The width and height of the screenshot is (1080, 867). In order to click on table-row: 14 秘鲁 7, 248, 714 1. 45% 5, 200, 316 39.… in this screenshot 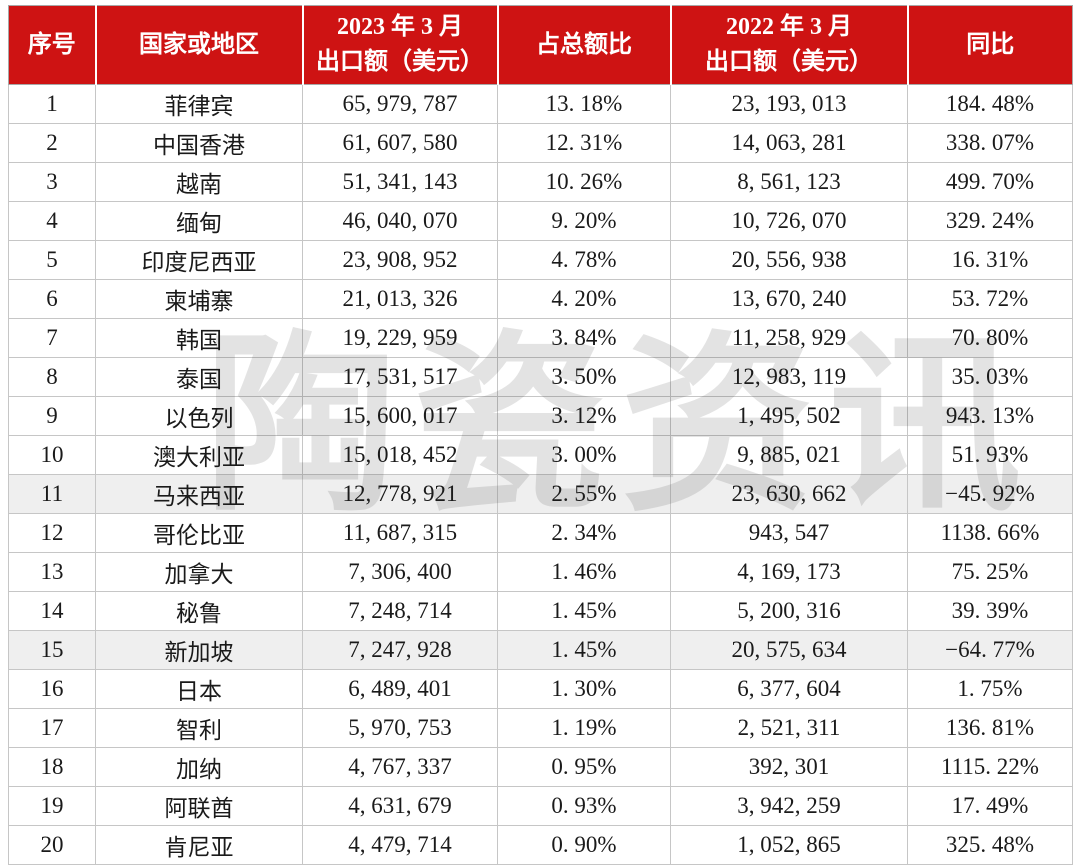, I will do `click(540, 611)`.